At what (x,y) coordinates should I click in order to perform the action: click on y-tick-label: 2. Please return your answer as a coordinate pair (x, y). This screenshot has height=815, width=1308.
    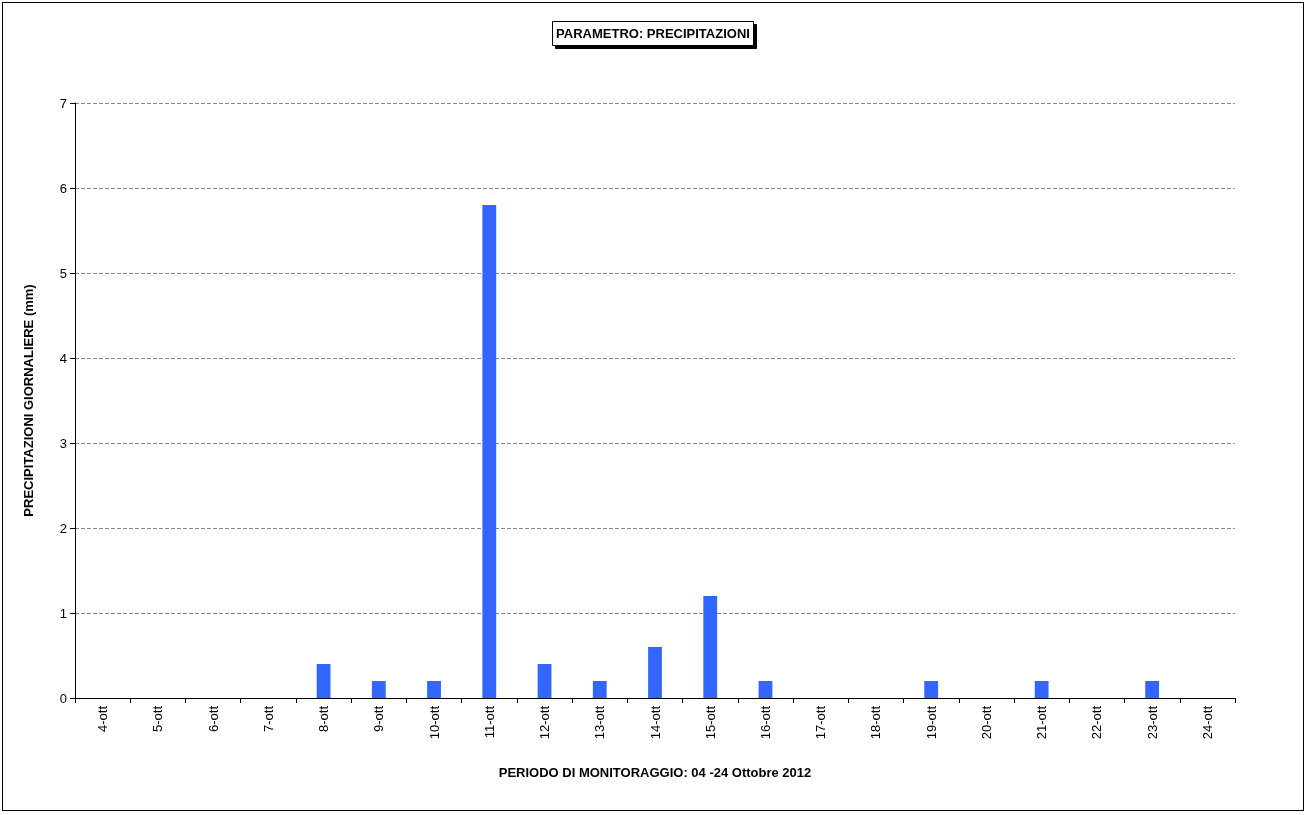
    Looking at the image, I should click on (63, 528).